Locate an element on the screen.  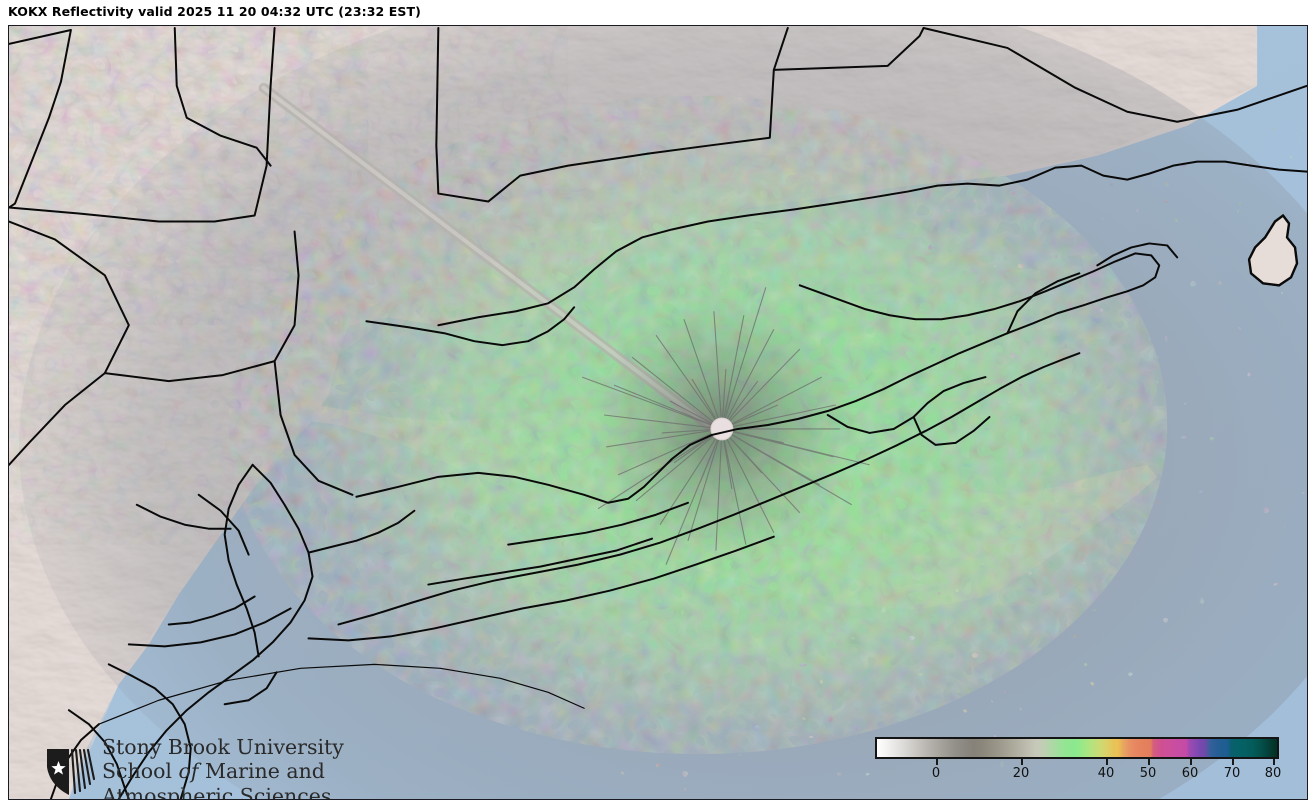
colorbar-label-60: 60 is located at coordinates (1190, 773).